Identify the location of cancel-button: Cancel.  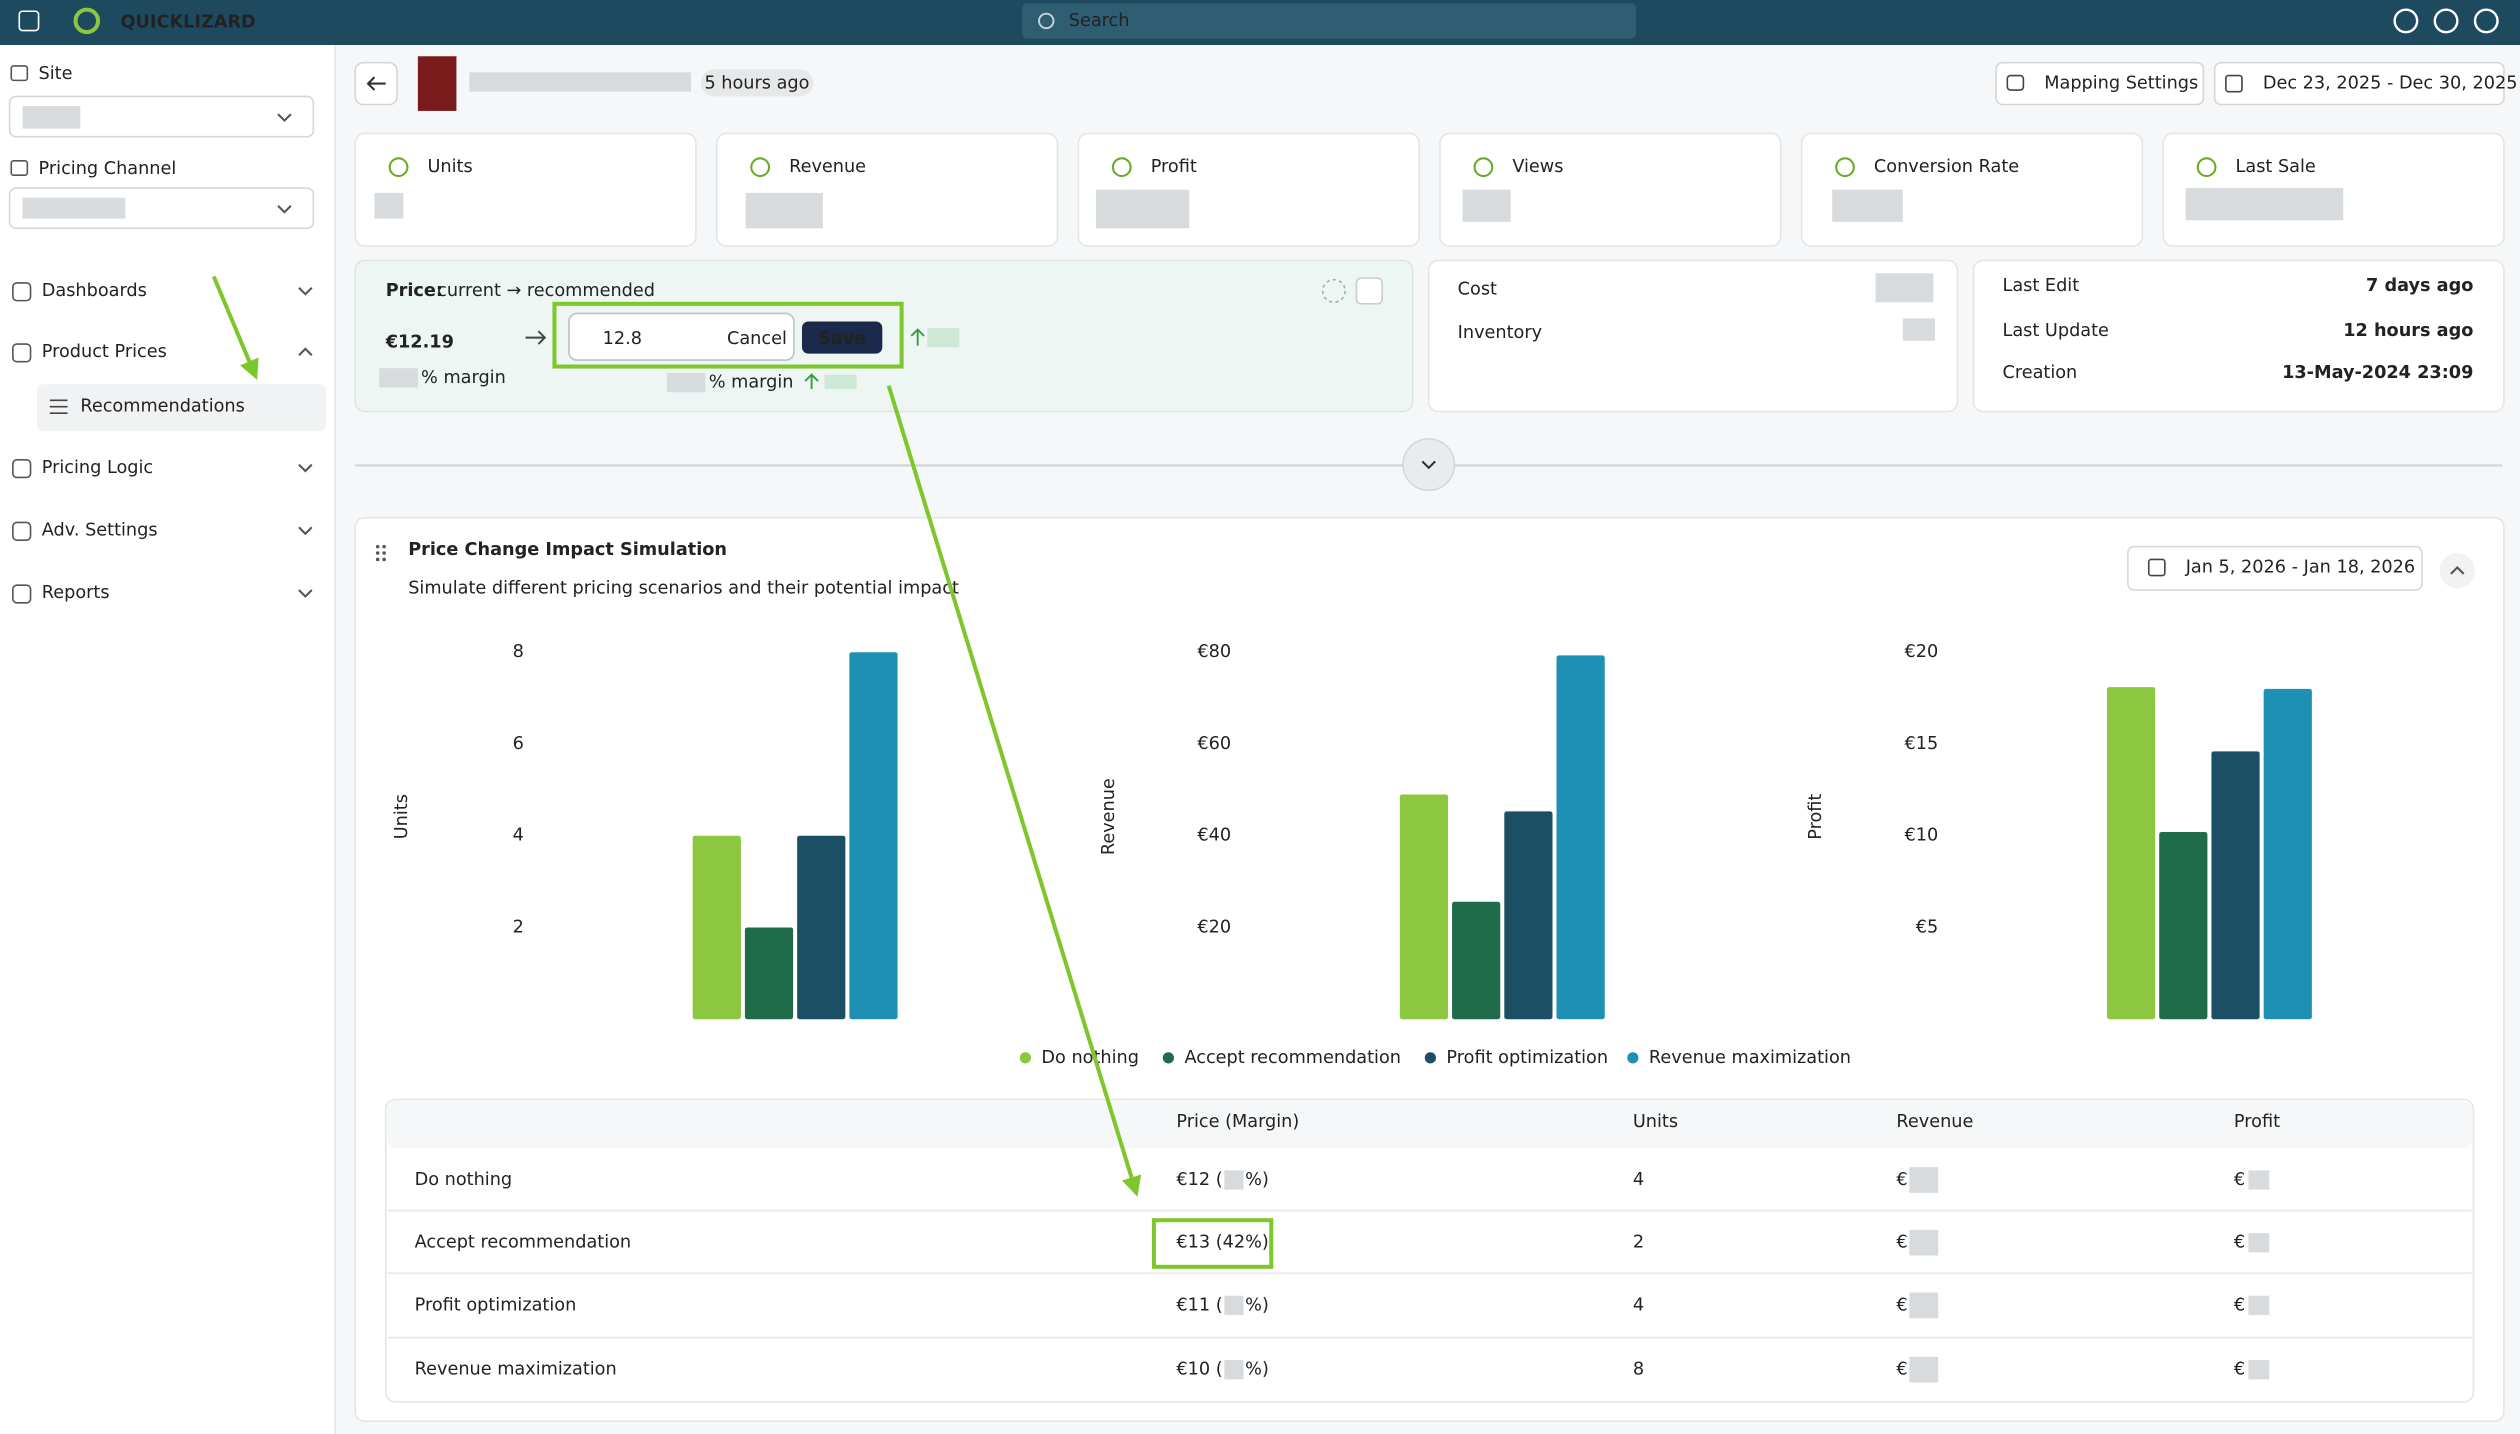
(757, 339).